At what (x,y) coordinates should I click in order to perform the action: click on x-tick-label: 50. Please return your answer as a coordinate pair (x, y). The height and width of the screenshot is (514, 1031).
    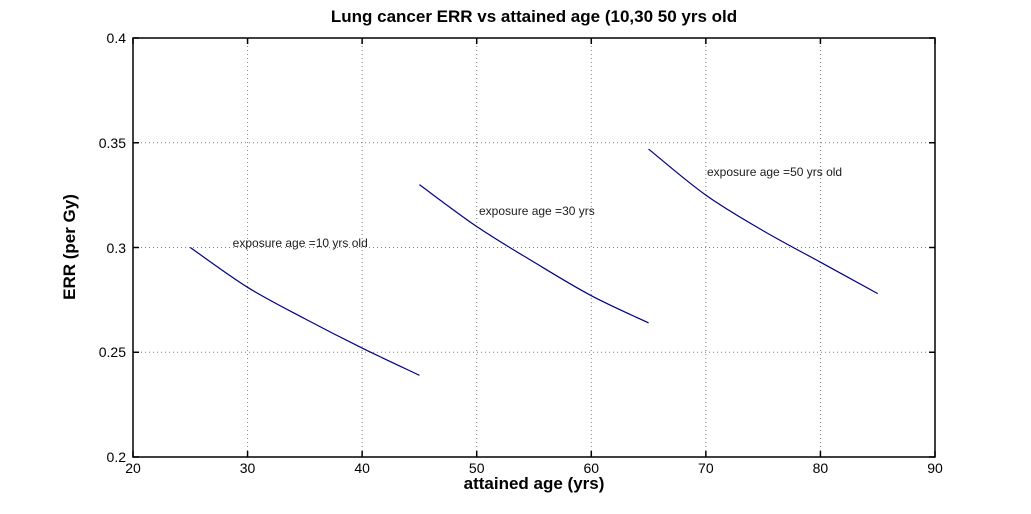
    Looking at the image, I should click on (476, 468).